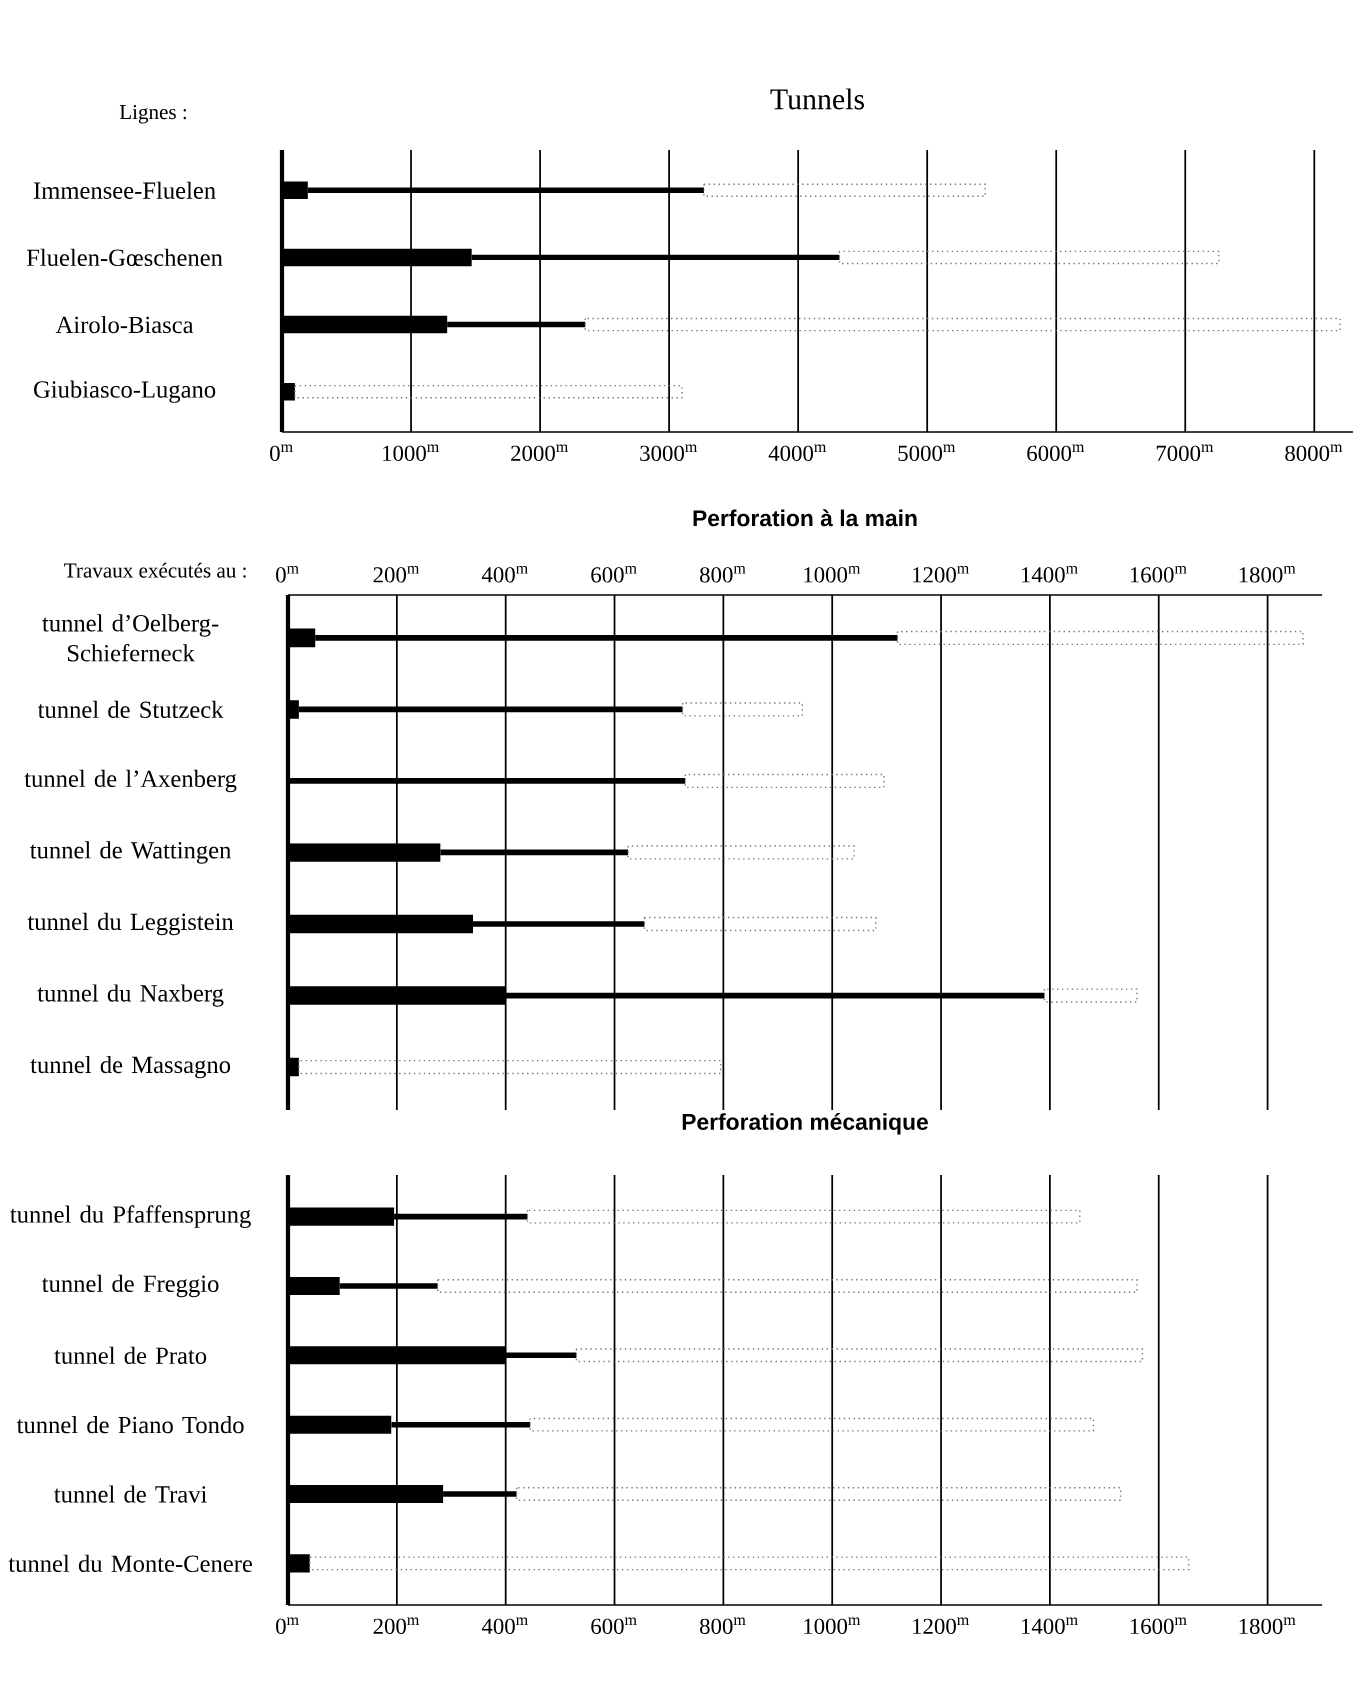 Image resolution: width=1363 pixels, height=1686 pixels. I want to click on y-tick-label: Fluelen-Gœschenen, so click(124, 257).